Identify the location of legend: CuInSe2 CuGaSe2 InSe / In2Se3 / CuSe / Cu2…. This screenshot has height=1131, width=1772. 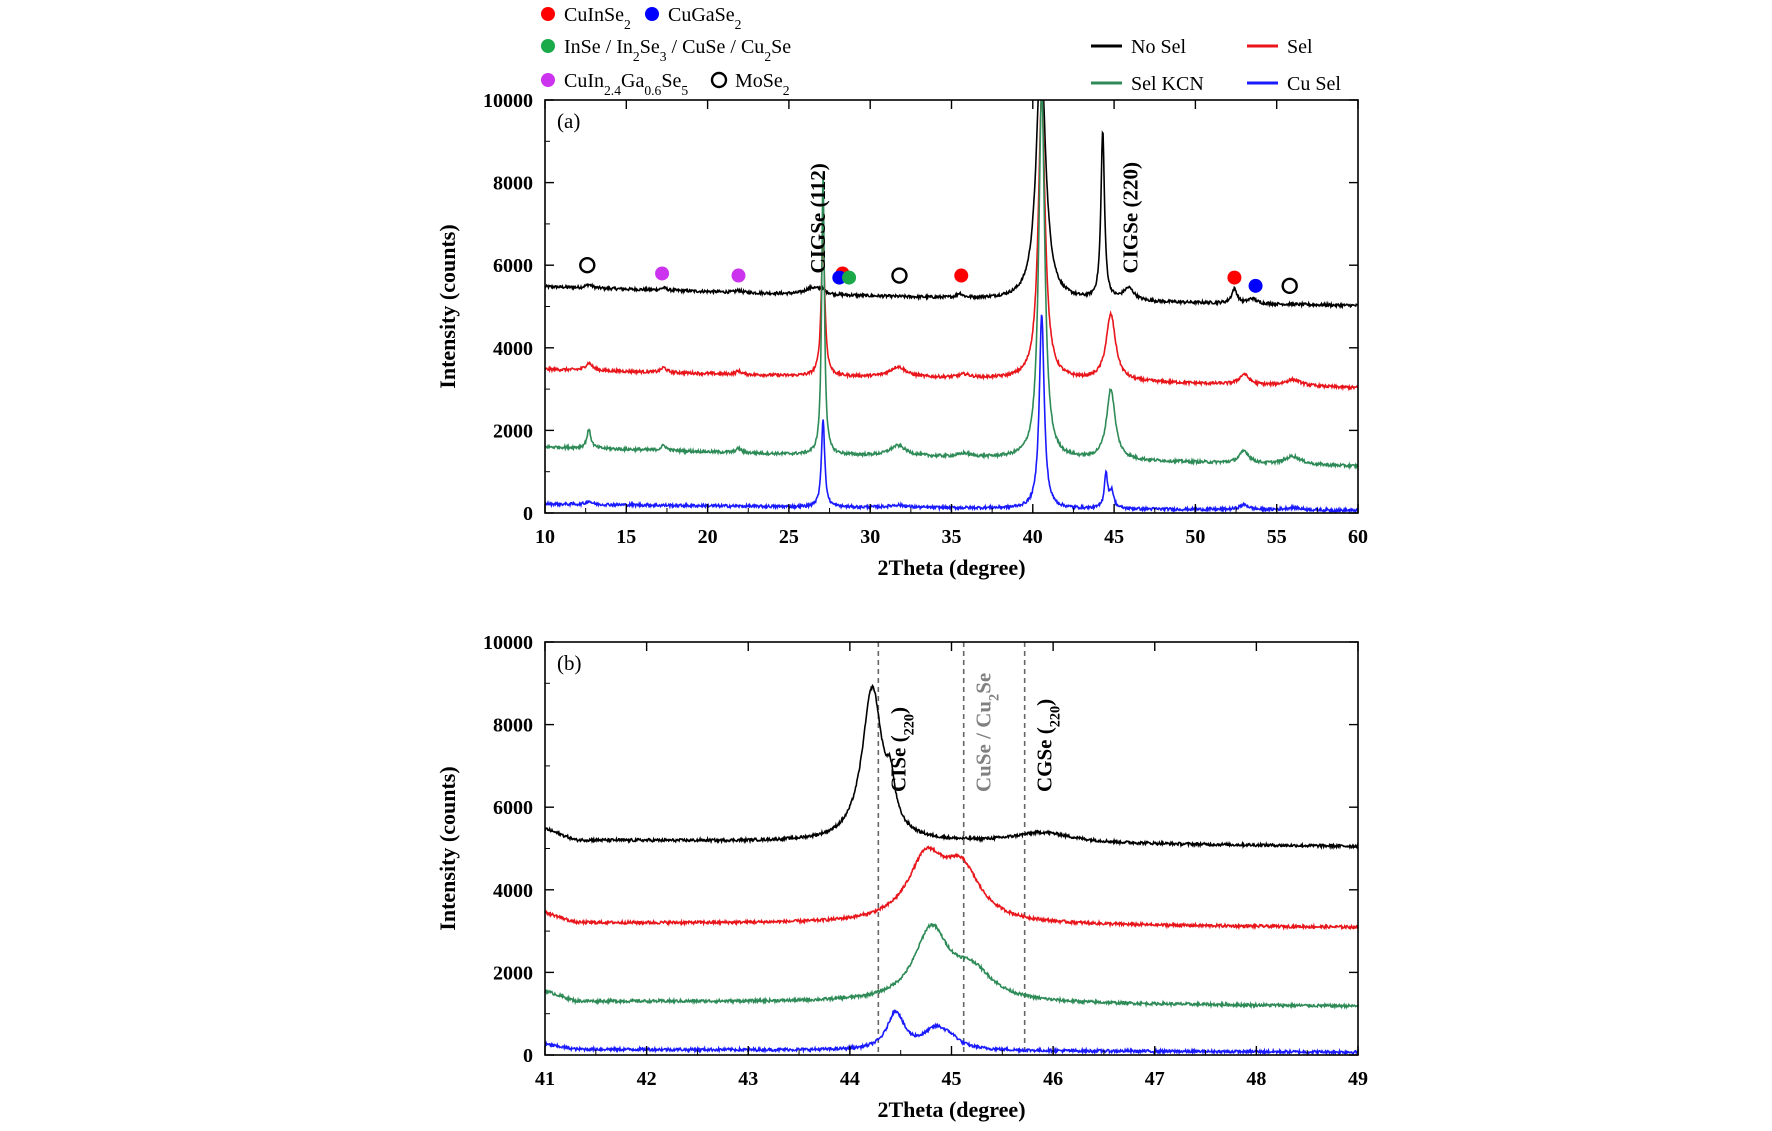
(941, 51).